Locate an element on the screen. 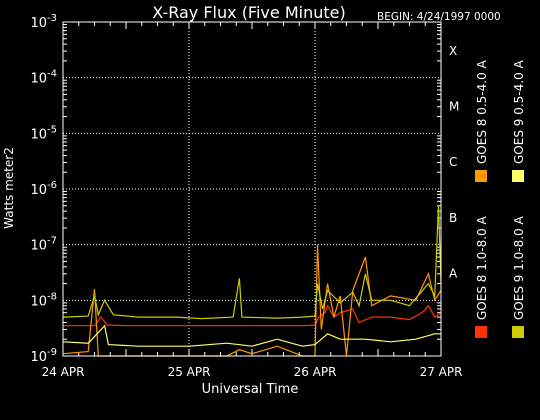 This screenshot has height=420, width=540. y-tick-label: 10⁻⁹ is located at coordinates (43, 356).